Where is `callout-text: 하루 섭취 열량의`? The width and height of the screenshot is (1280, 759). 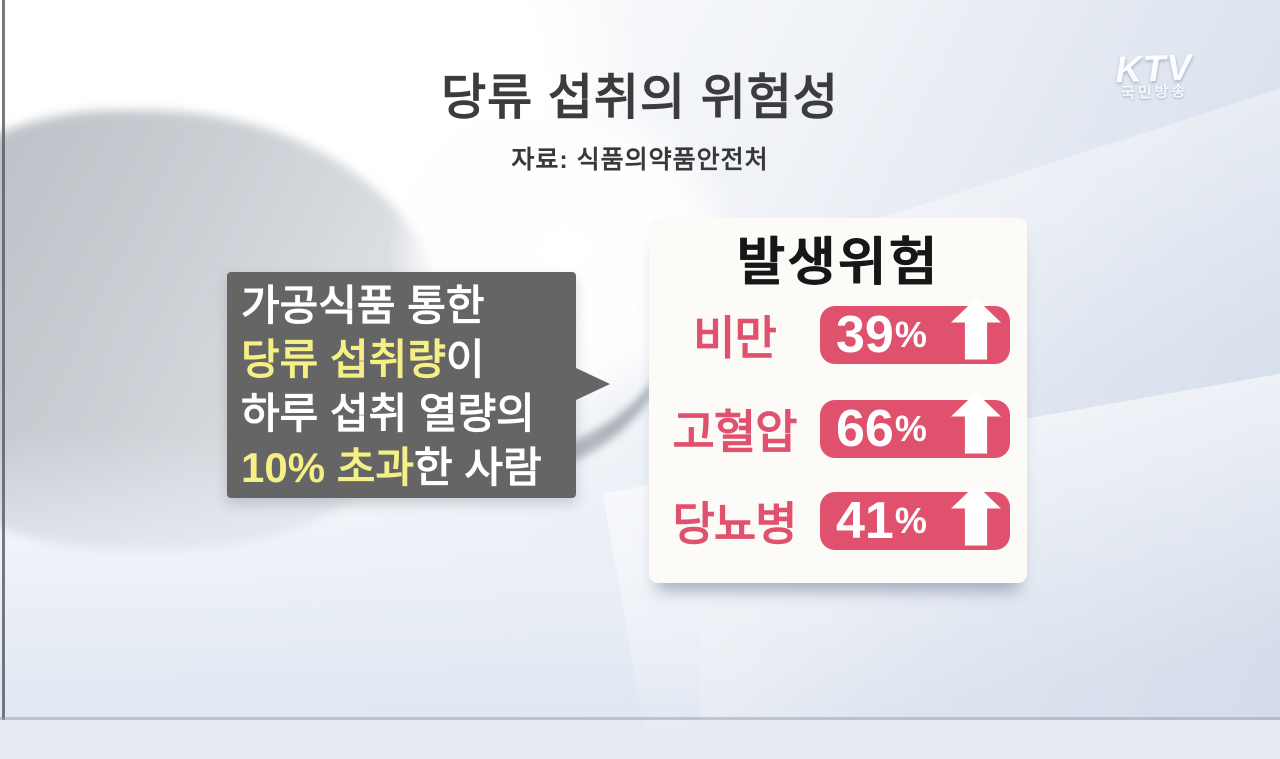 callout-text: 하루 섭취 열량의 is located at coordinates (388, 413).